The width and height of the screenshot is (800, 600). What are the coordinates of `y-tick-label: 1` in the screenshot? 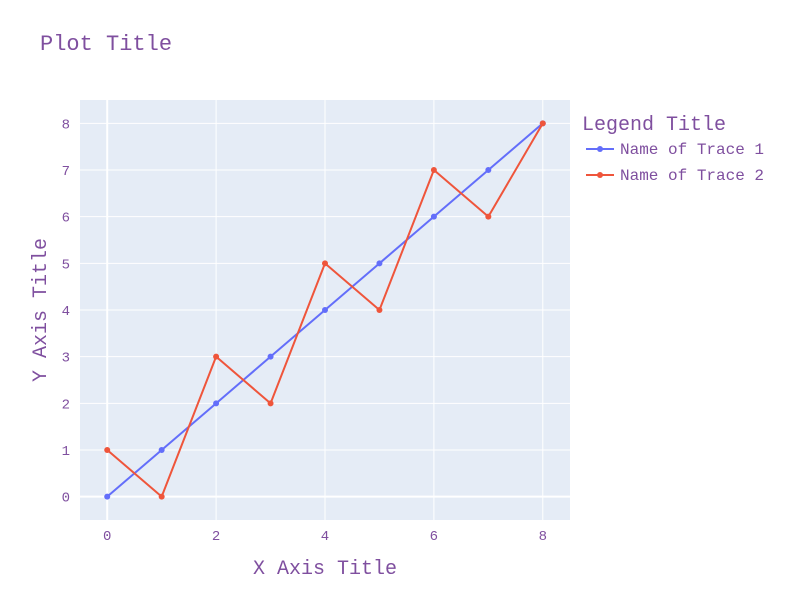 It's located at (66, 452).